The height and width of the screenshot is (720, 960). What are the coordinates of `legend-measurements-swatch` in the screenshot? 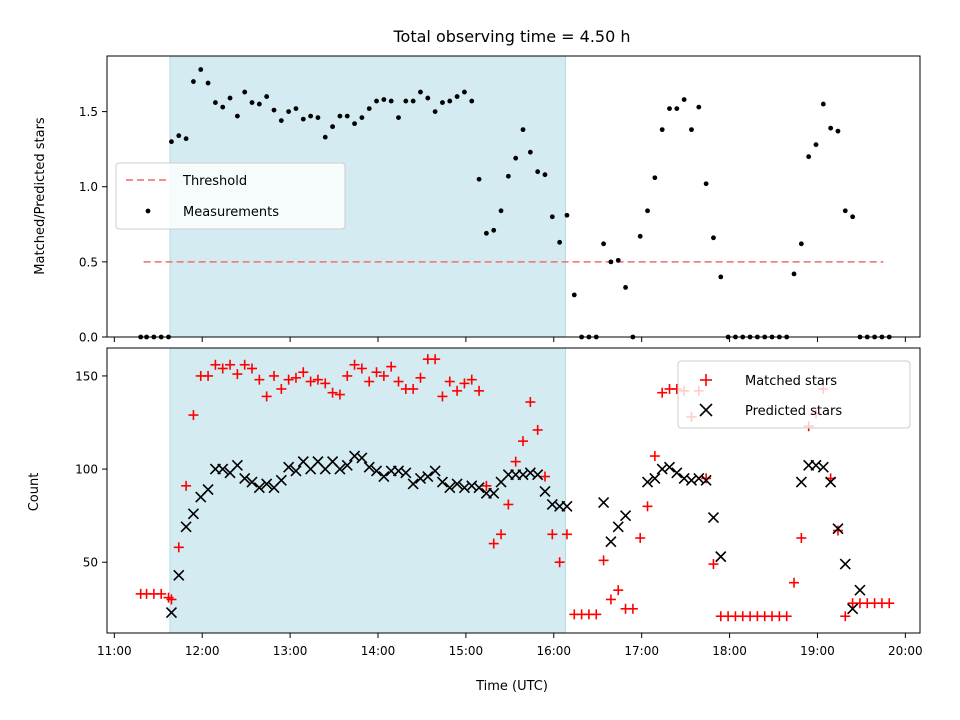 It's located at (148, 211).